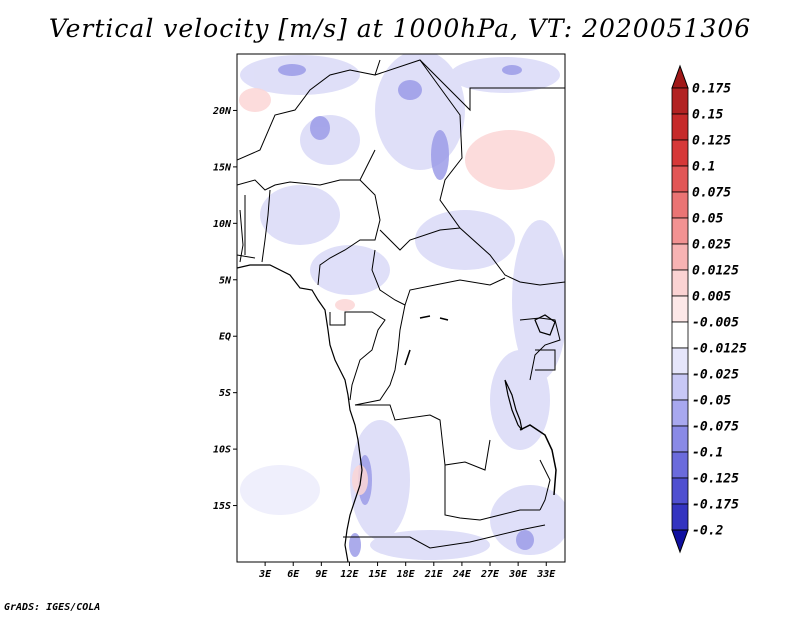 The width and height of the screenshot is (800, 618). What do you see at coordinates (462, 574) in the screenshot?
I see `lon-tick-label: 24E` at bounding box center [462, 574].